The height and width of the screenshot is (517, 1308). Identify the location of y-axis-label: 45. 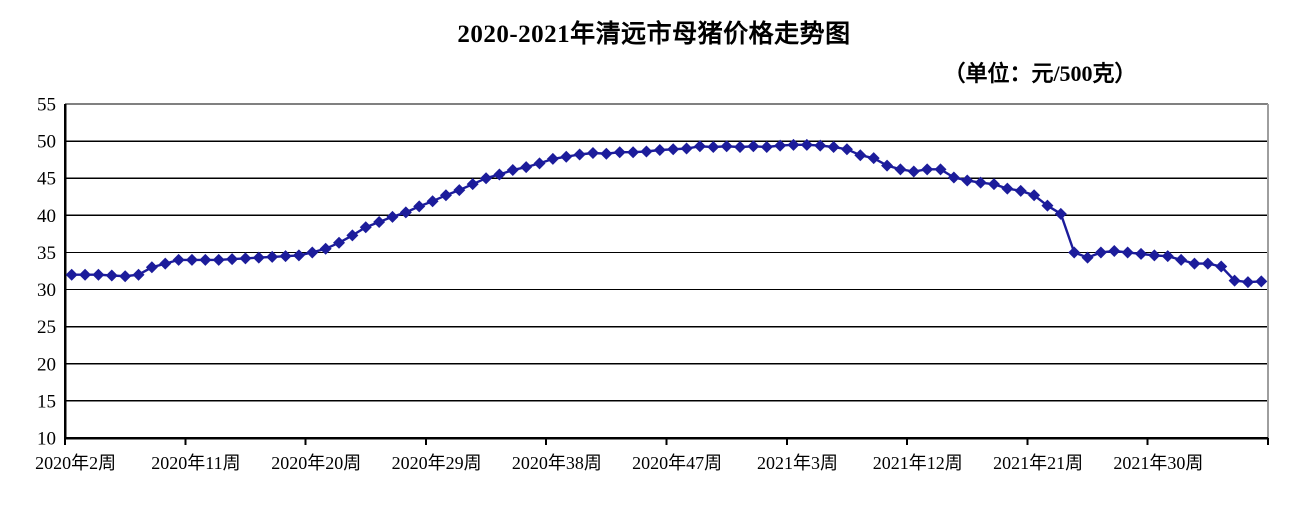
(46, 179).